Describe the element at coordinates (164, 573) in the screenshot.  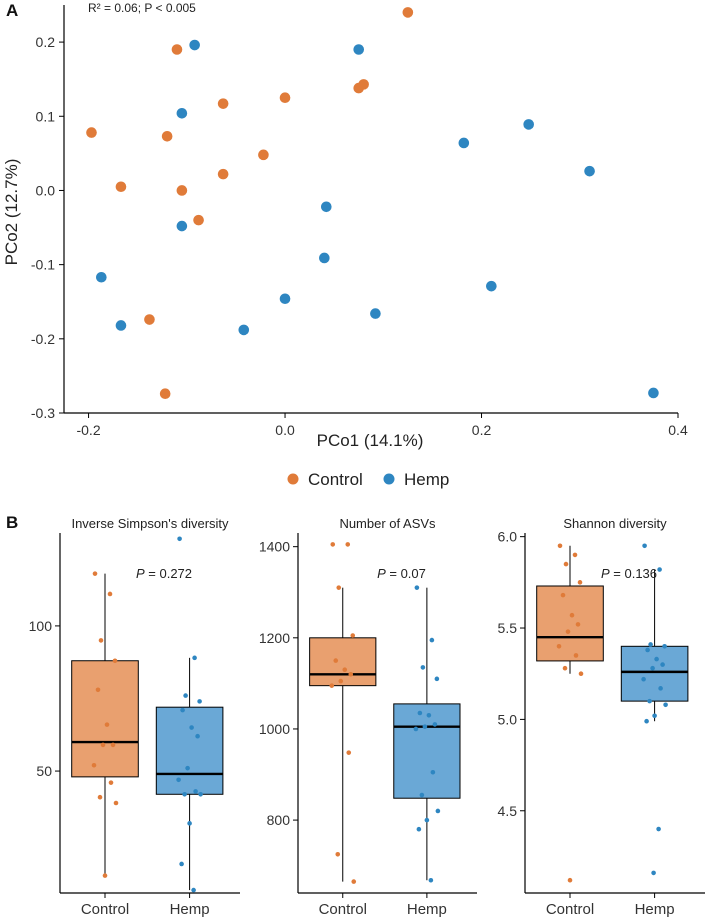
I see `boxplot-pvalue: P = 0.272` at that location.